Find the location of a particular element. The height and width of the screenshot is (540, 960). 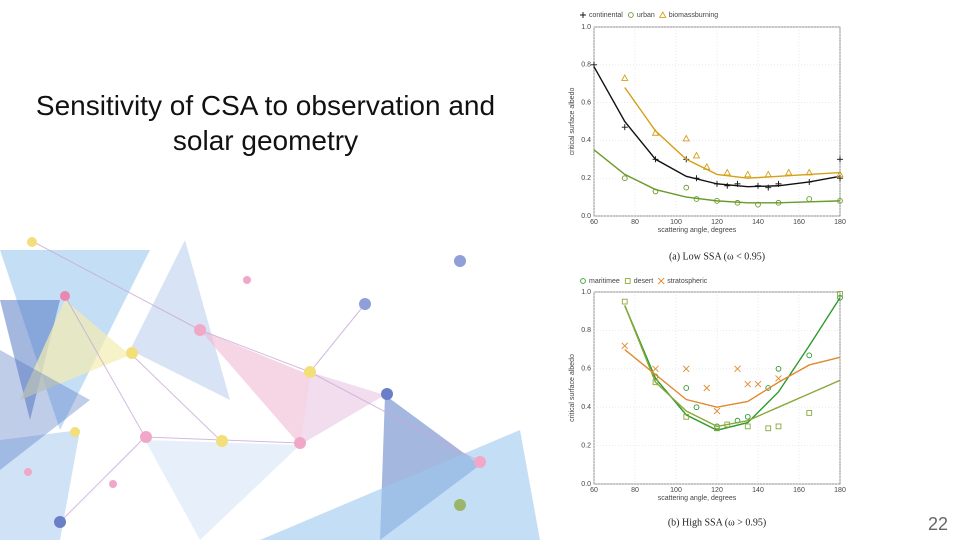

page-number: 22 is located at coordinates (937, 524).